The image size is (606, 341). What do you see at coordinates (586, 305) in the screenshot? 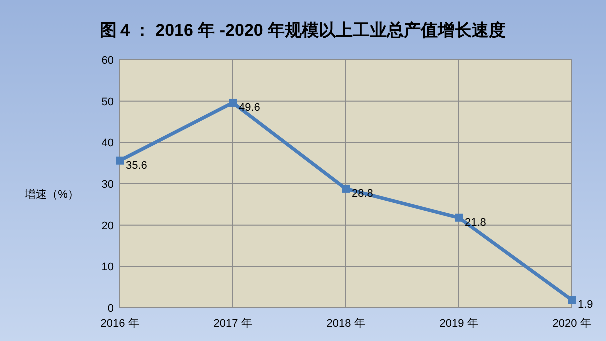
I see `data-label: 1.9` at bounding box center [586, 305].